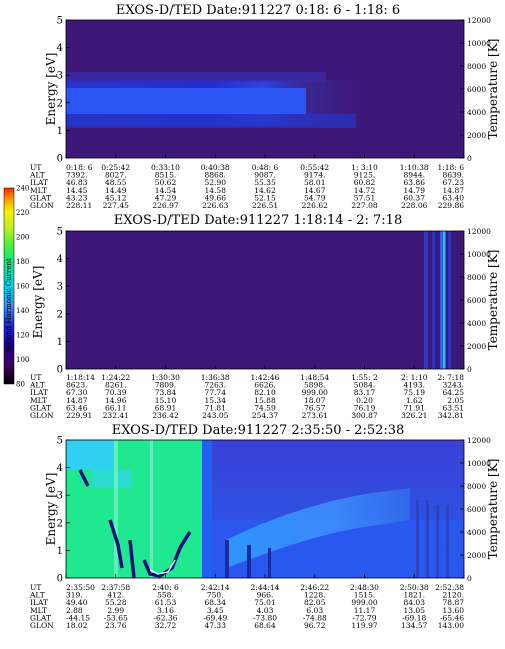  What do you see at coordinates (364, 167) in the screenshot?
I see `panel-1-table-cell: 1: 3:10` at bounding box center [364, 167].